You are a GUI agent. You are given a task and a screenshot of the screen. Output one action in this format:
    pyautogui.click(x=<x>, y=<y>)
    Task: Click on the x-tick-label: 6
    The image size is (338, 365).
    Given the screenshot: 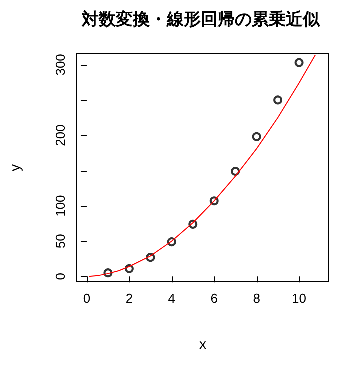 What is the action you would take?
    pyautogui.click(x=214, y=298)
    